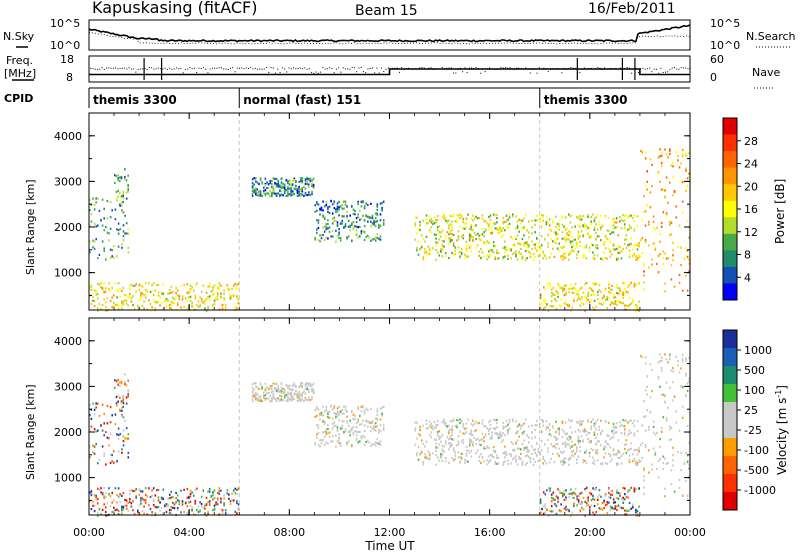 This screenshot has width=800, height=554. I want to click on y-tick-label: 1000, so click(68, 478).